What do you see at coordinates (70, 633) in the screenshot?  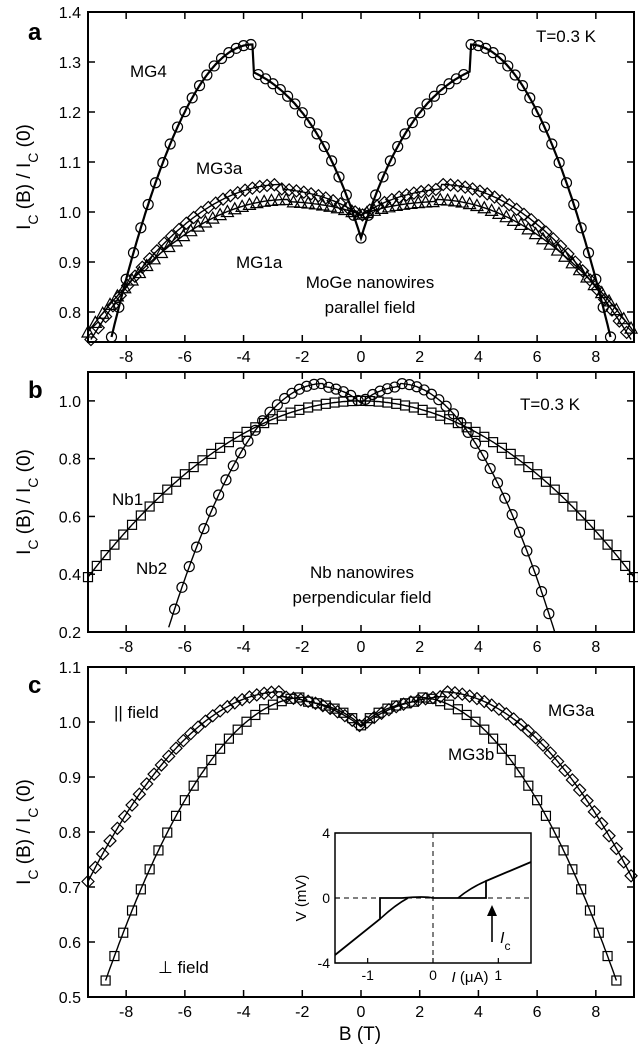 I see `panel-b-ytick-label: 0.2` at bounding box center [70, 633].